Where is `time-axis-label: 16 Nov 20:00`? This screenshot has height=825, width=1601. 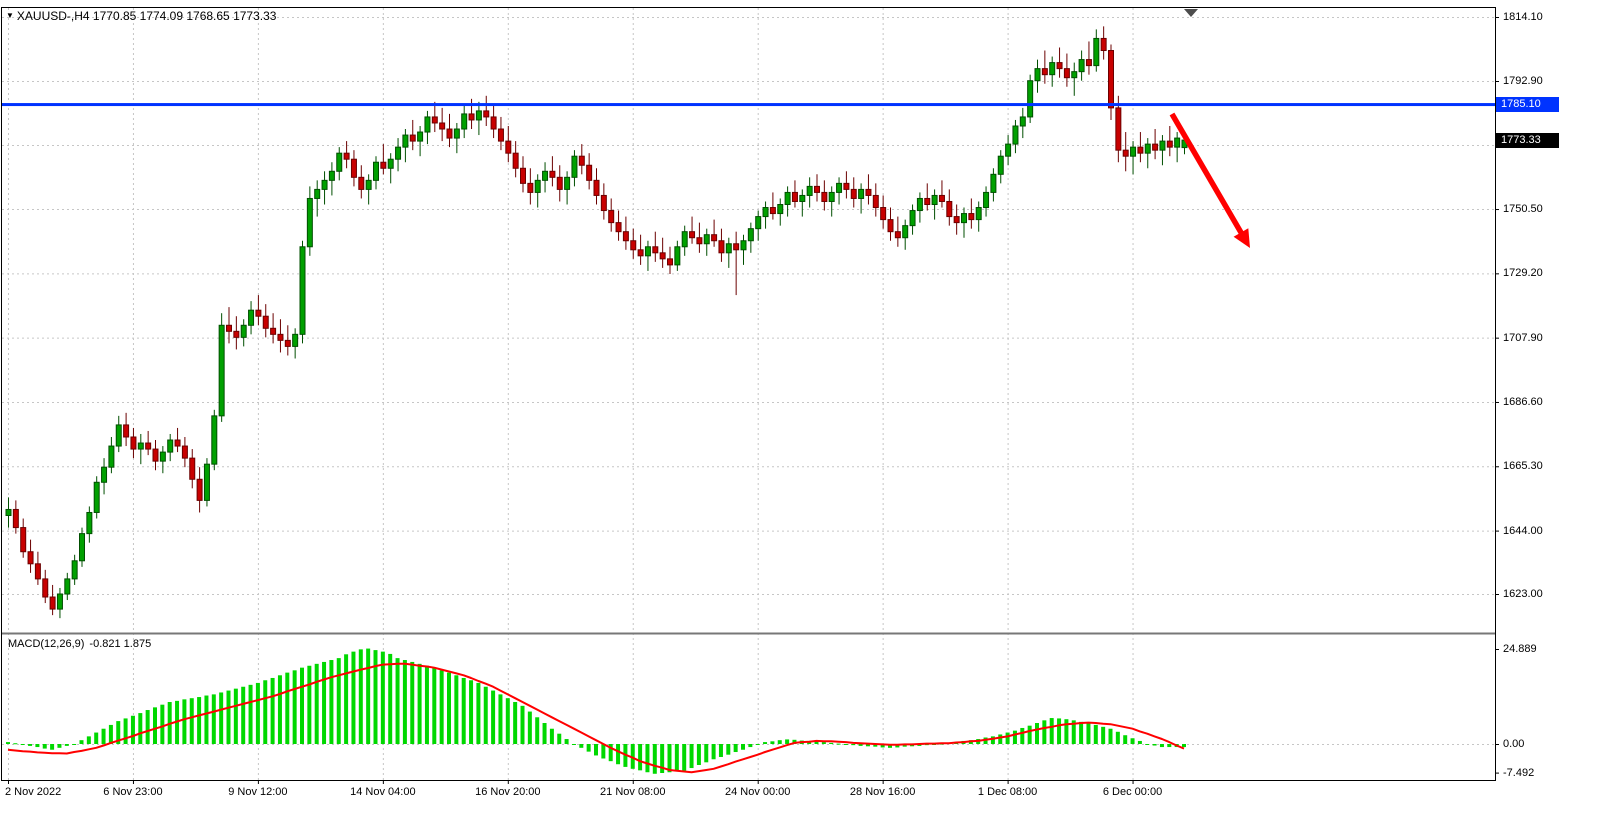 time-axis-label: 16 Nov 20:00 is located at coordinates (508, 792).